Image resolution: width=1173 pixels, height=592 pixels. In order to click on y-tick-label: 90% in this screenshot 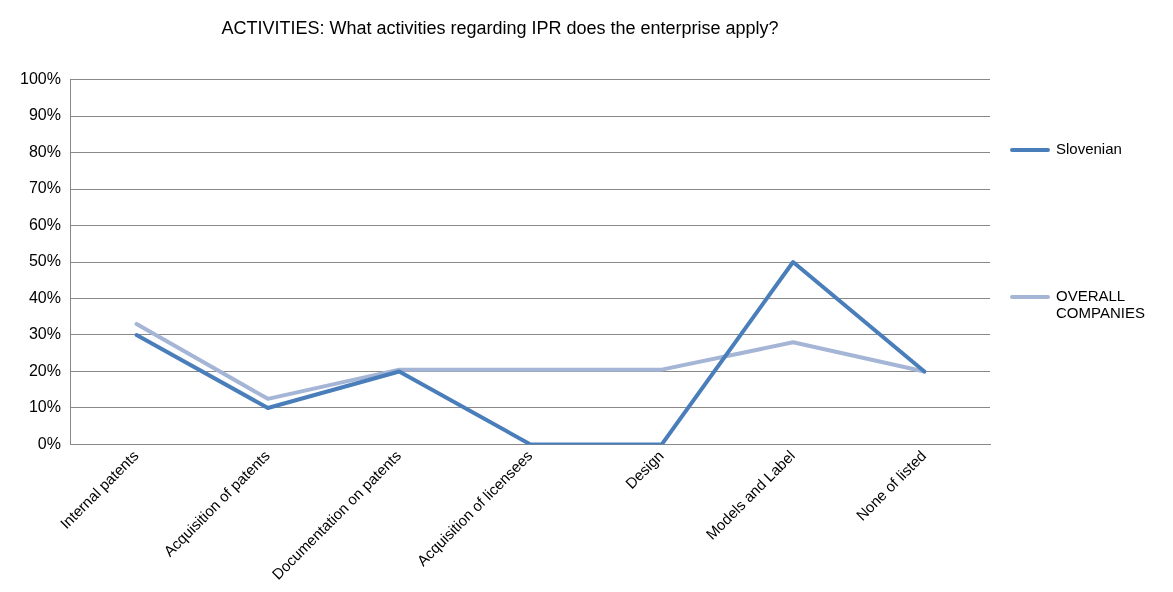, I will do `click(44, 115)`.